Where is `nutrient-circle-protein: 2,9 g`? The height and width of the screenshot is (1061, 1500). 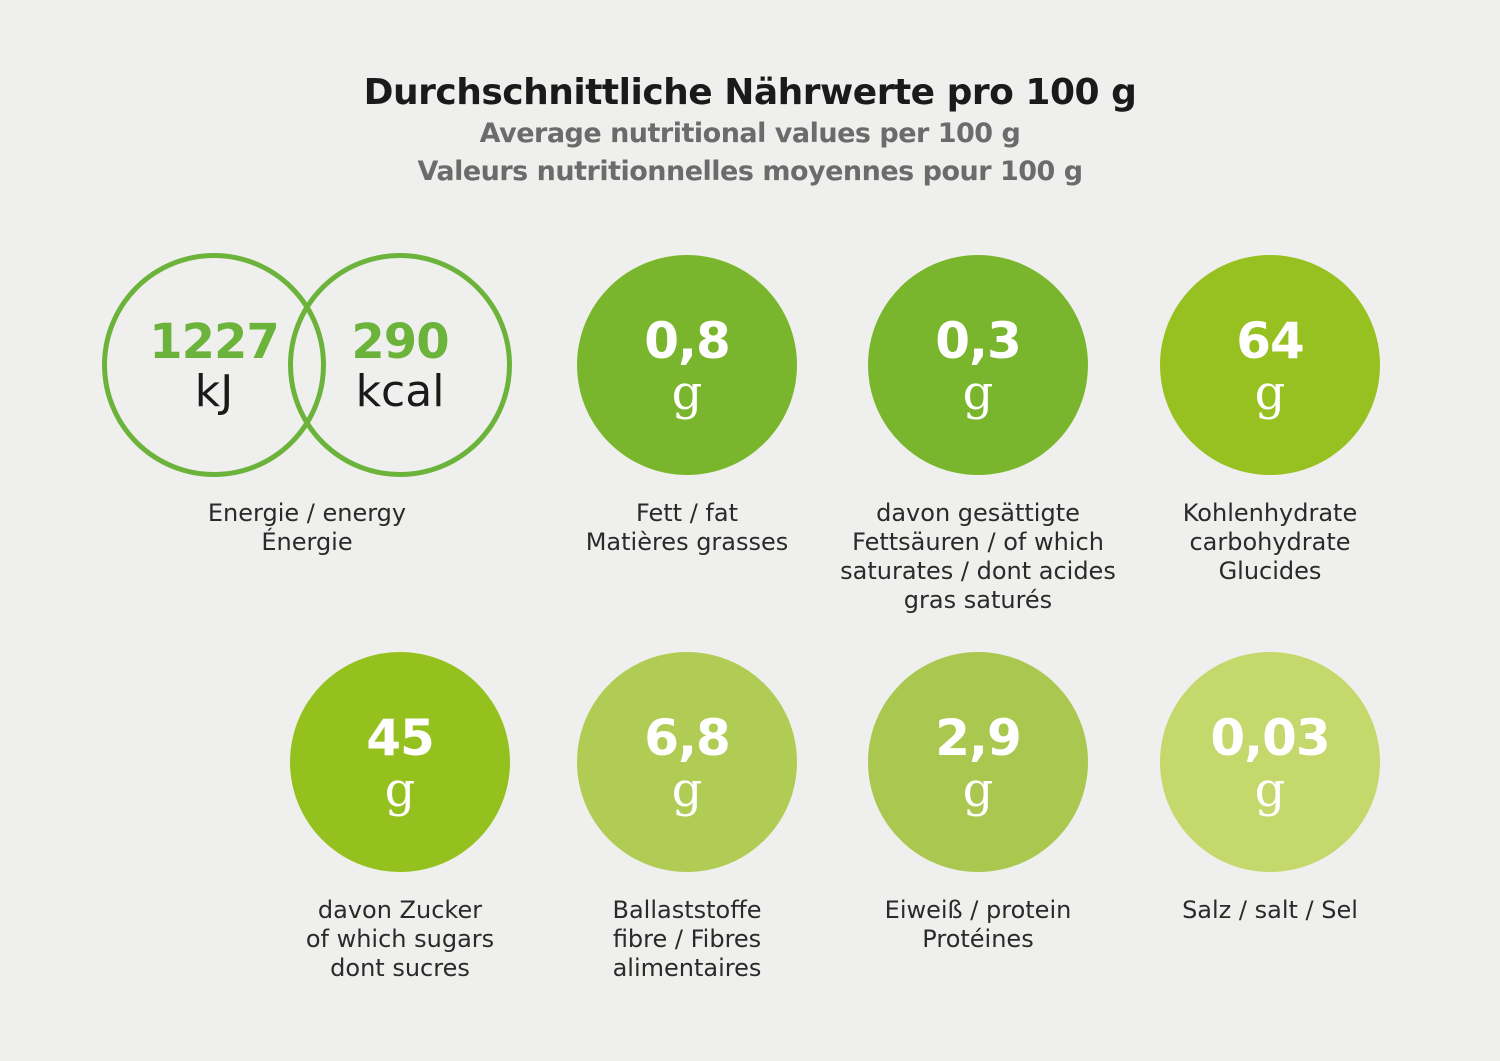 nutrient-circle-protein: 2,9 g is located at coordinates (978, 762).